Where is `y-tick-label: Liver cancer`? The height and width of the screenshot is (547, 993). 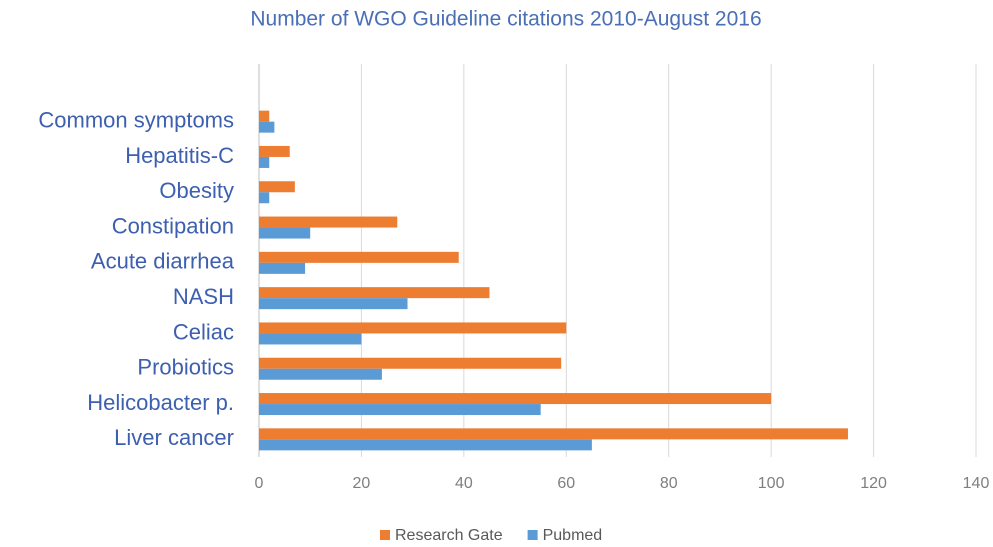 y-tick-label: Liver cancer is located at coordinates (174, 437).